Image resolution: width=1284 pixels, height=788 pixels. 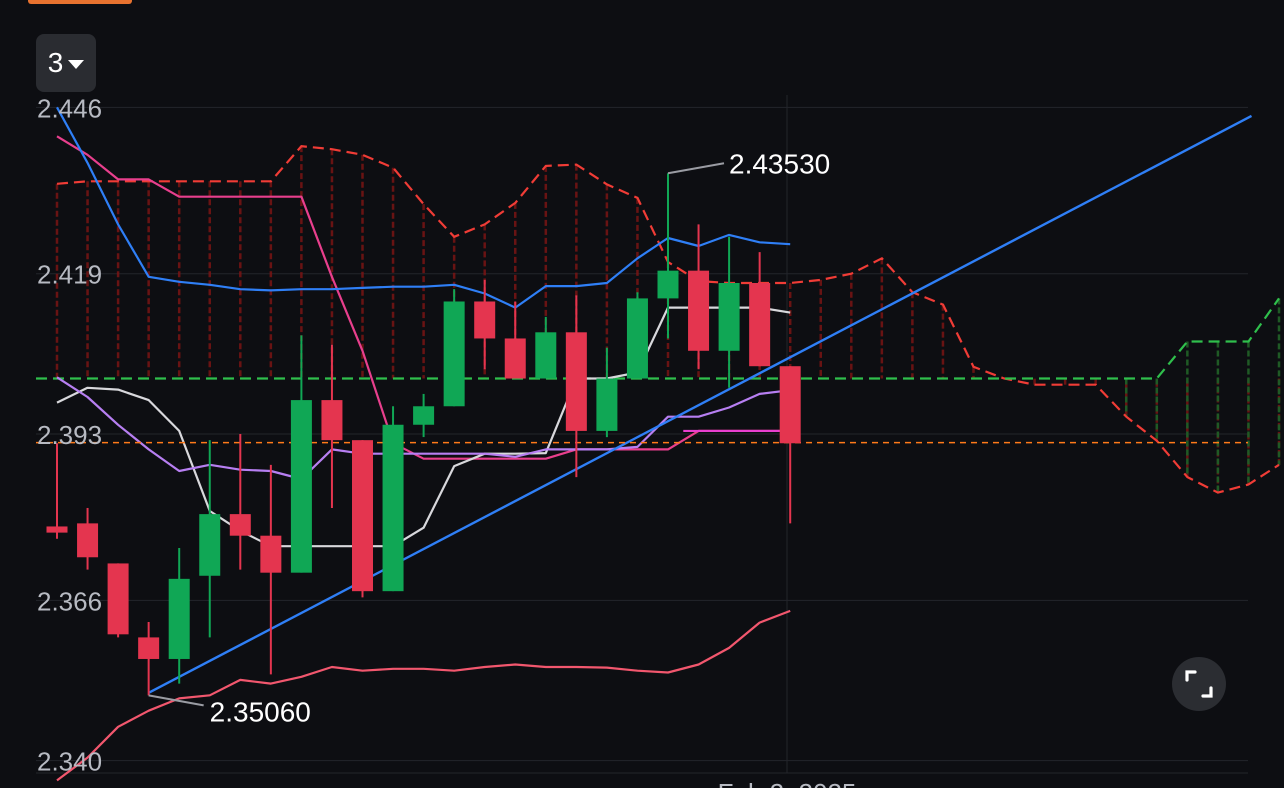 What do you see at coordinates (66, 63) in the screenshot?
I see `interval-selector: 3` at bounding box center [66, 63].